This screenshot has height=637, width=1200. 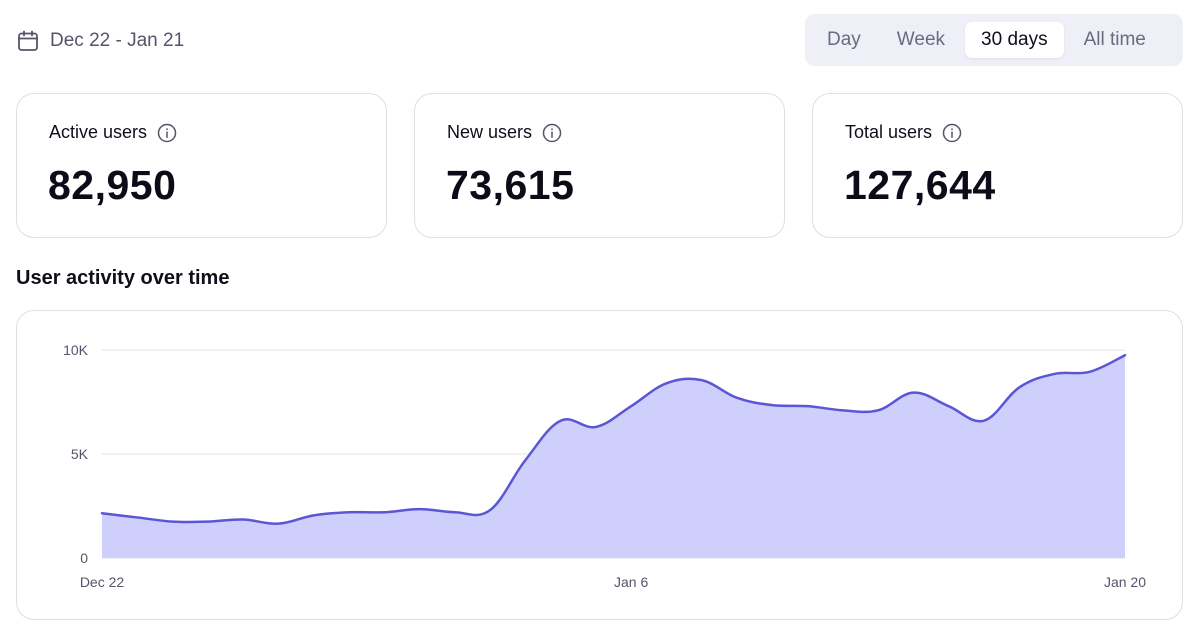 I want to click on y-tick-label: 0, so click(x=84, y=558).